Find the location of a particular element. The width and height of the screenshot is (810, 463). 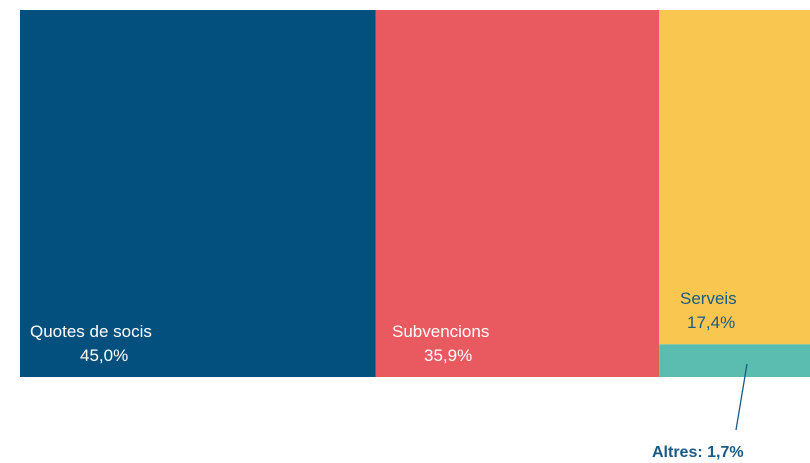

label-serveis-name: Serveis is located at coordinates (708, 298).